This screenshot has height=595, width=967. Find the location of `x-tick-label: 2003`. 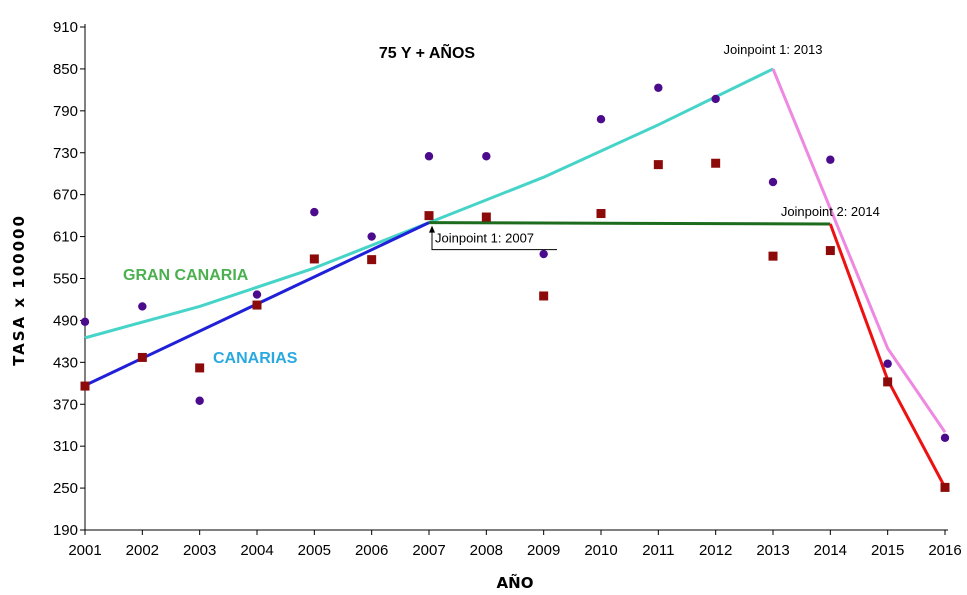

x-tick-label: 2003 is located at coordinates (199, 550).